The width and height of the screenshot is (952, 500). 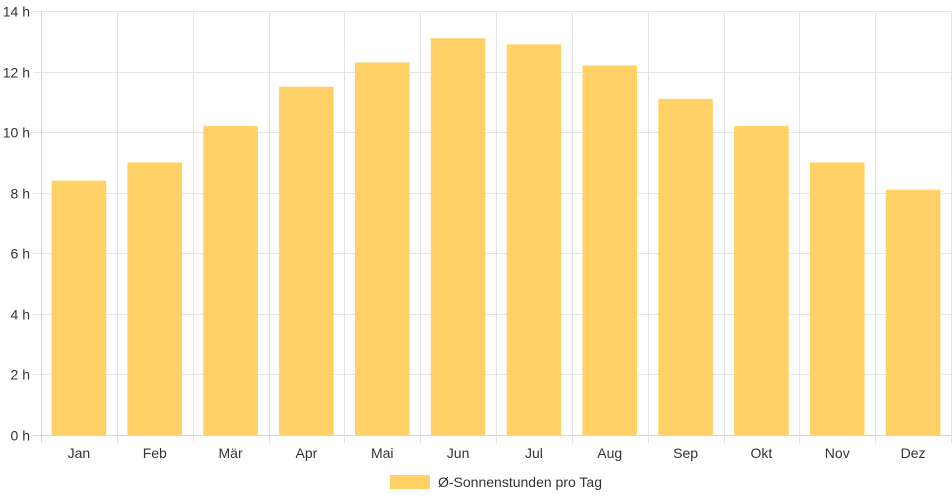 I want to click on y-tick-label: 2 h, so click(x=20, y=375).